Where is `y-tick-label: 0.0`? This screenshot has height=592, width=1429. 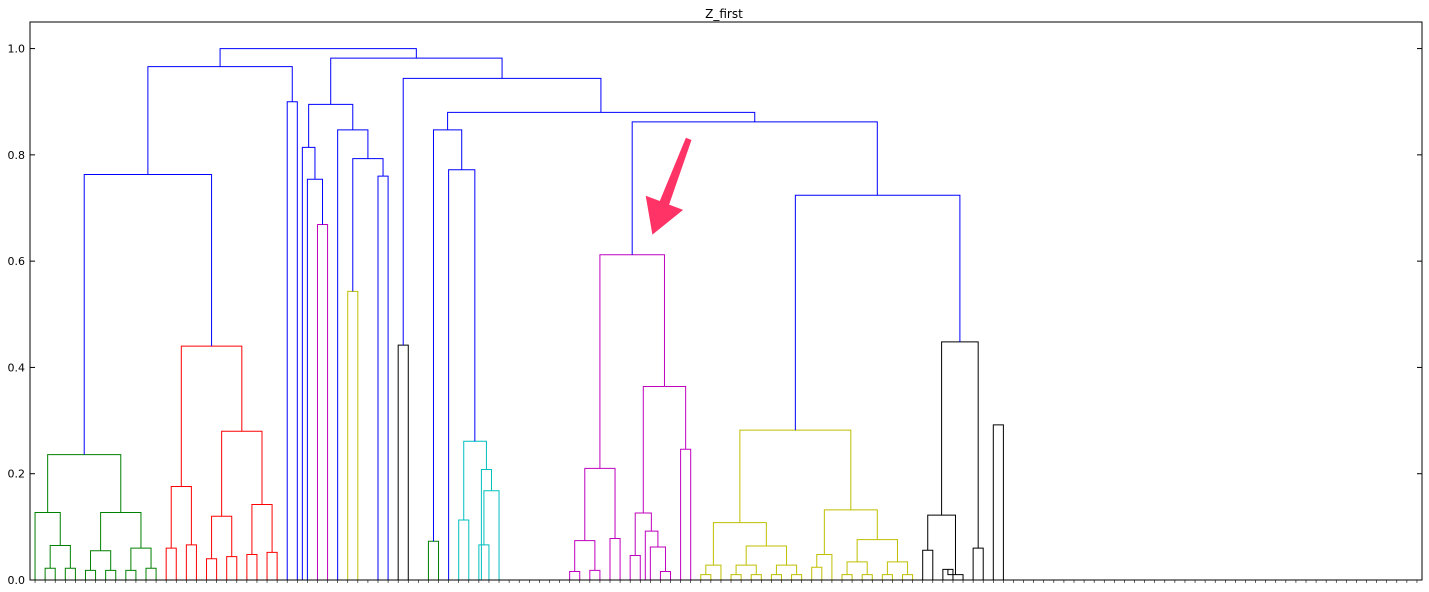 y-tick-label: 0.0 is located at coordinates (17, 580).